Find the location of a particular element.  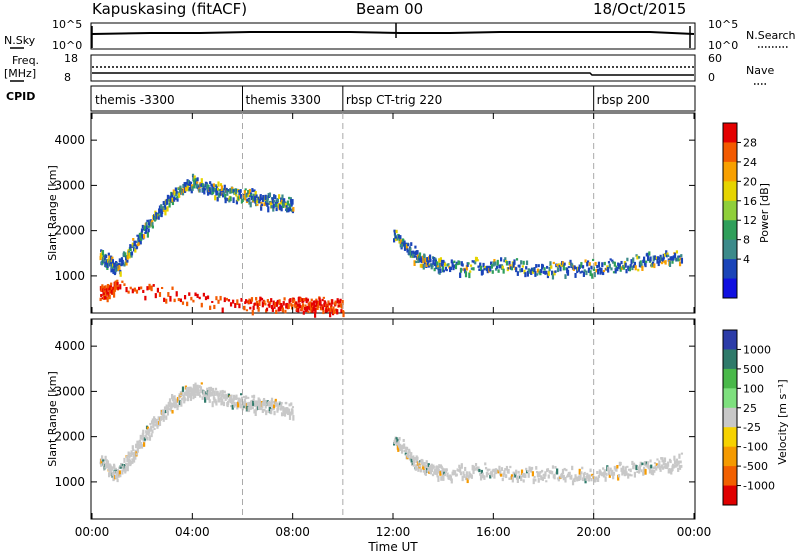

nave-tick-bottom: 0 is located at coordinates (711, 77).